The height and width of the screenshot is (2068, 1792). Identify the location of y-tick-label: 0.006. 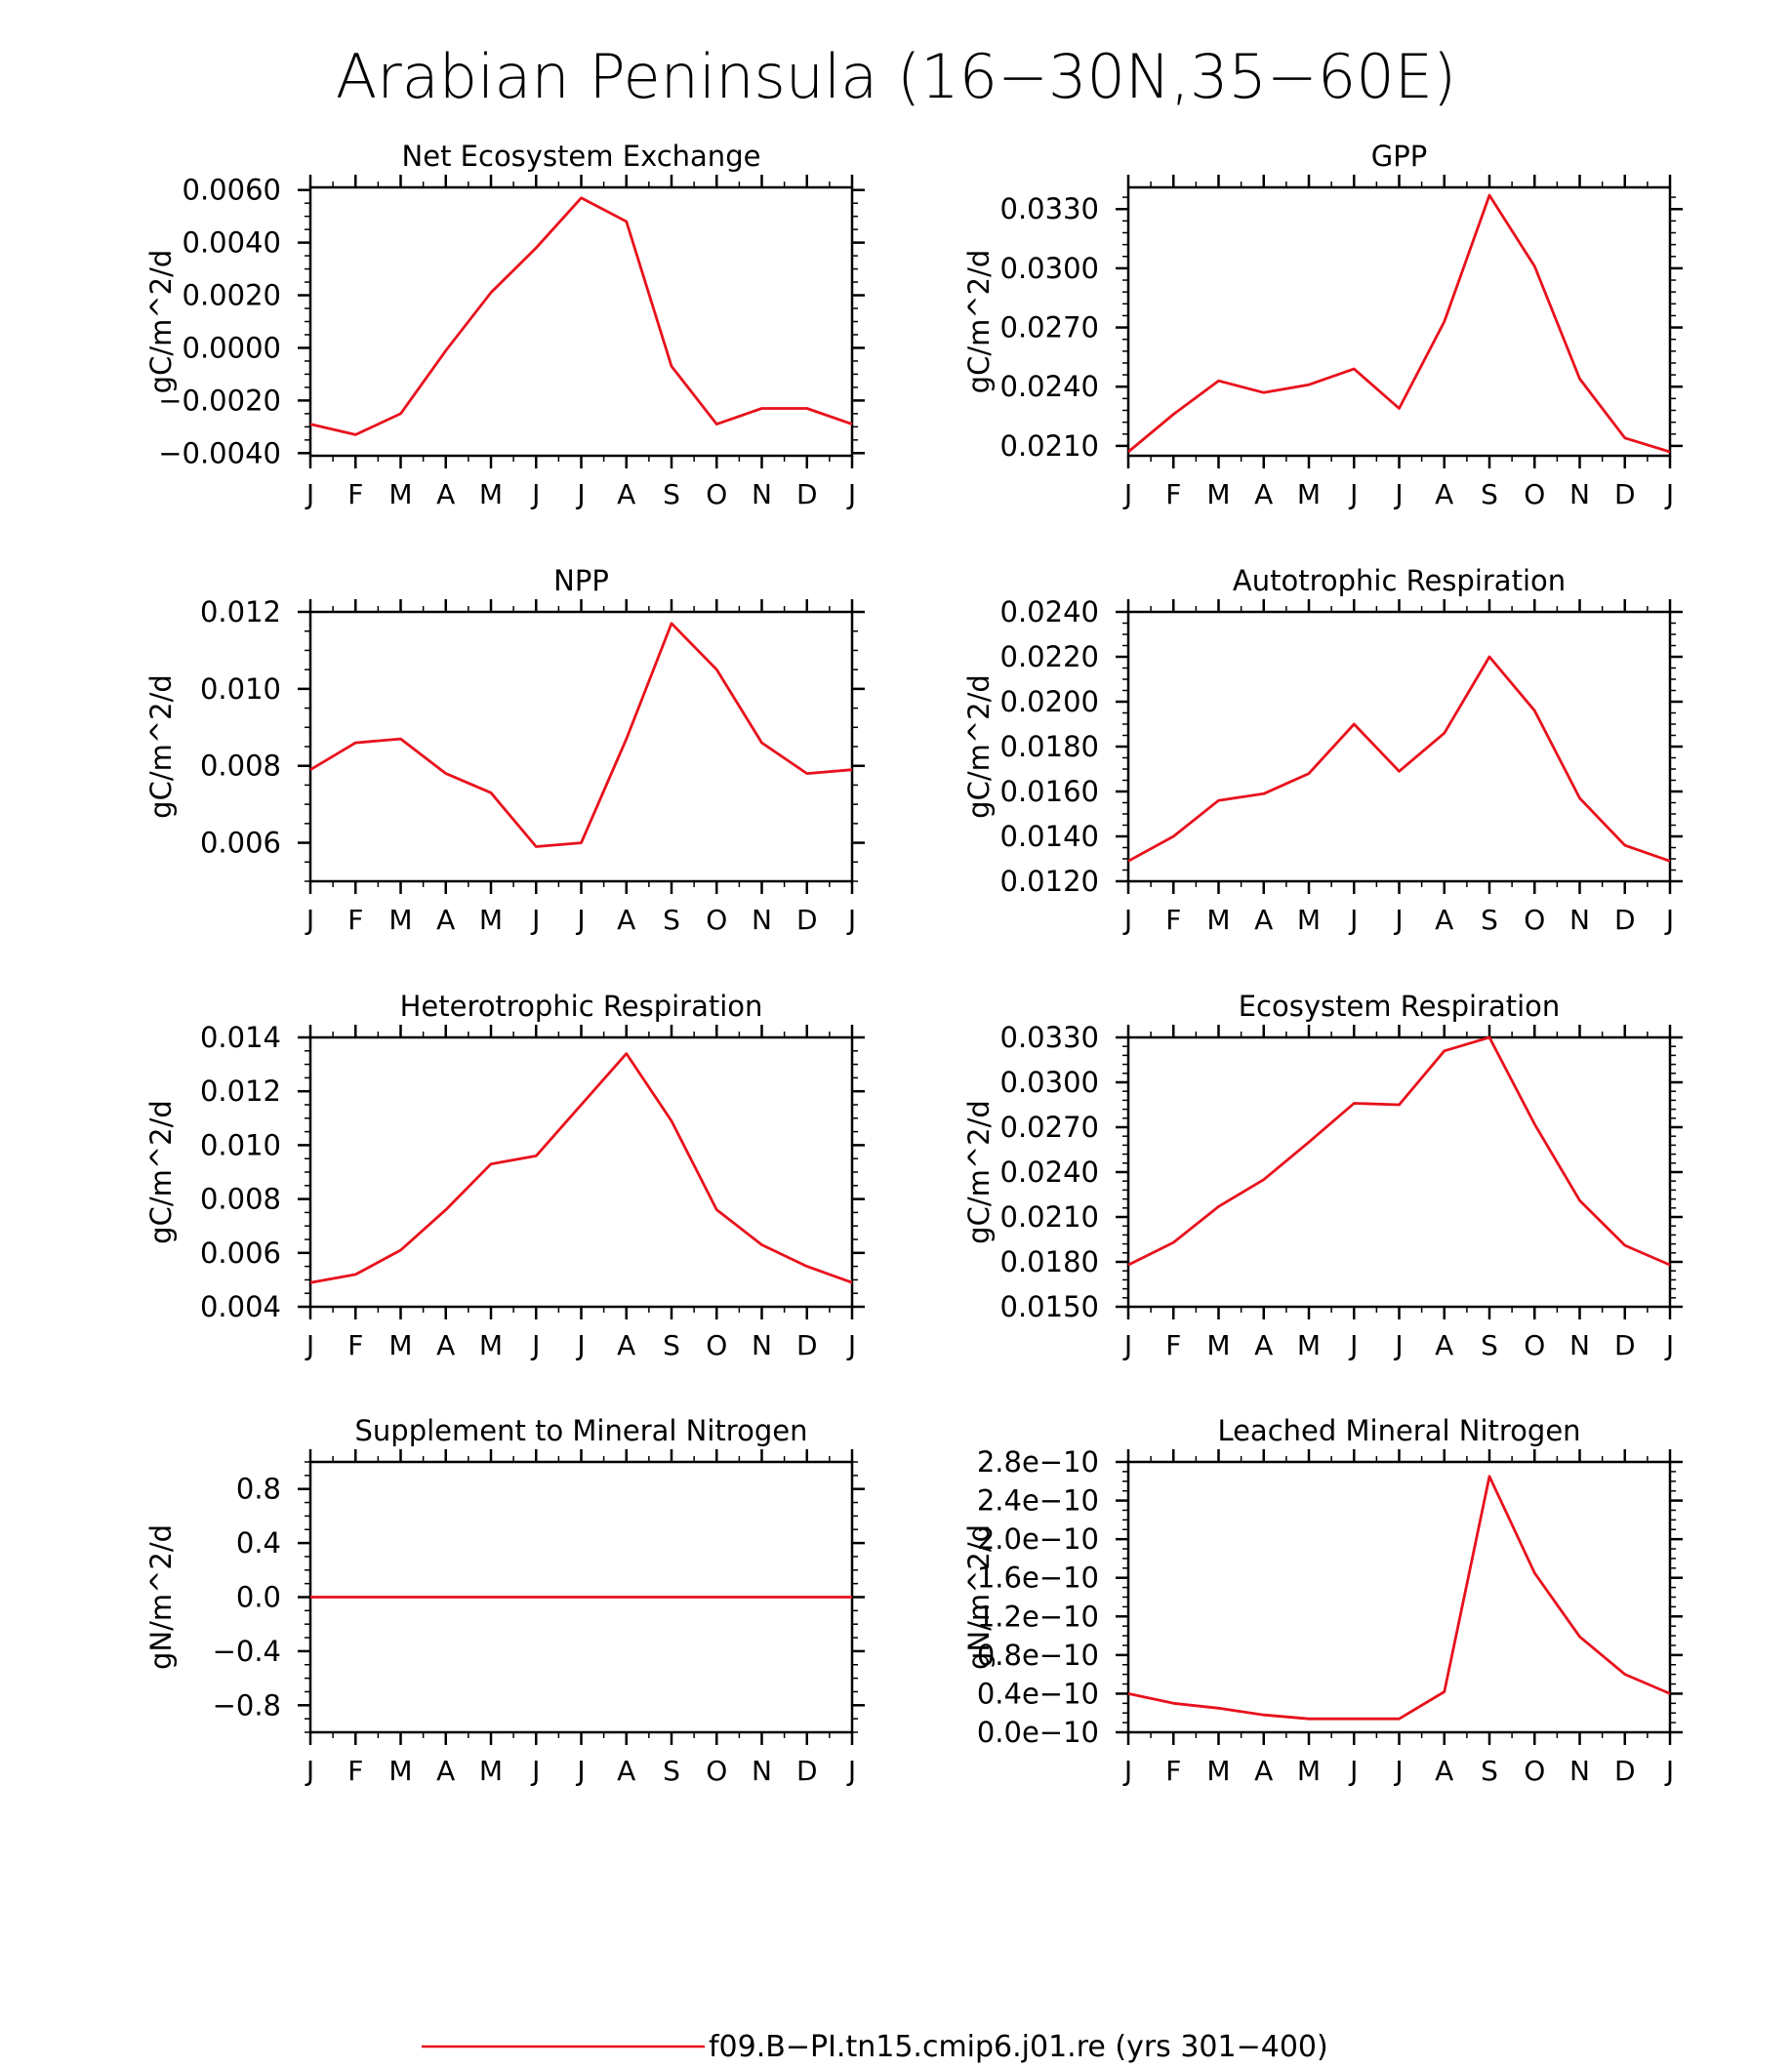
(240, 843).